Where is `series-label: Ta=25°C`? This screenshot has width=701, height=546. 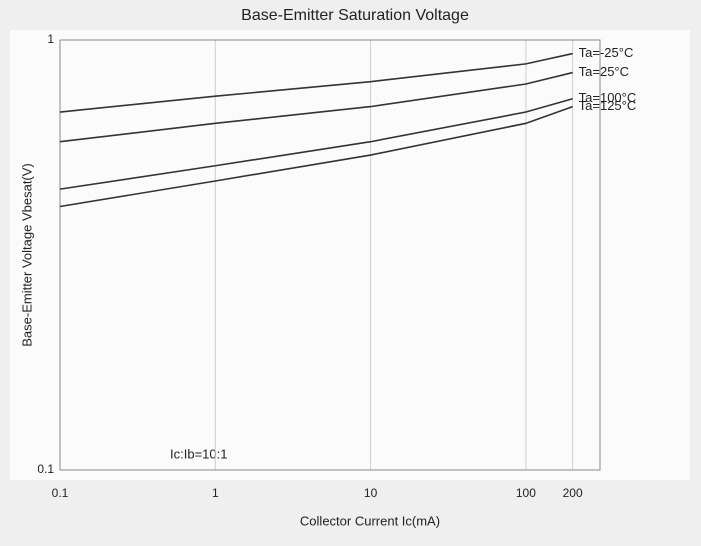
series-label: Ta=25°C is located at coordinates (604, 71).